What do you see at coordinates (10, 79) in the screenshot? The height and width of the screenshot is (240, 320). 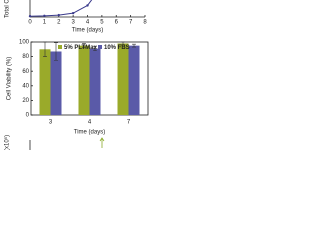 I see `y-axis-label: Cell Viability (%)` at bounding box center [10, 79].